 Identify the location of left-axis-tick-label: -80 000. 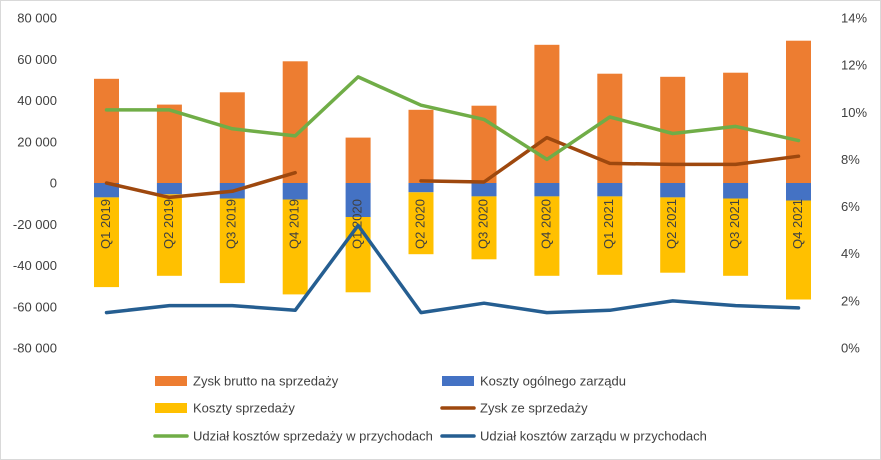
(35, 348).